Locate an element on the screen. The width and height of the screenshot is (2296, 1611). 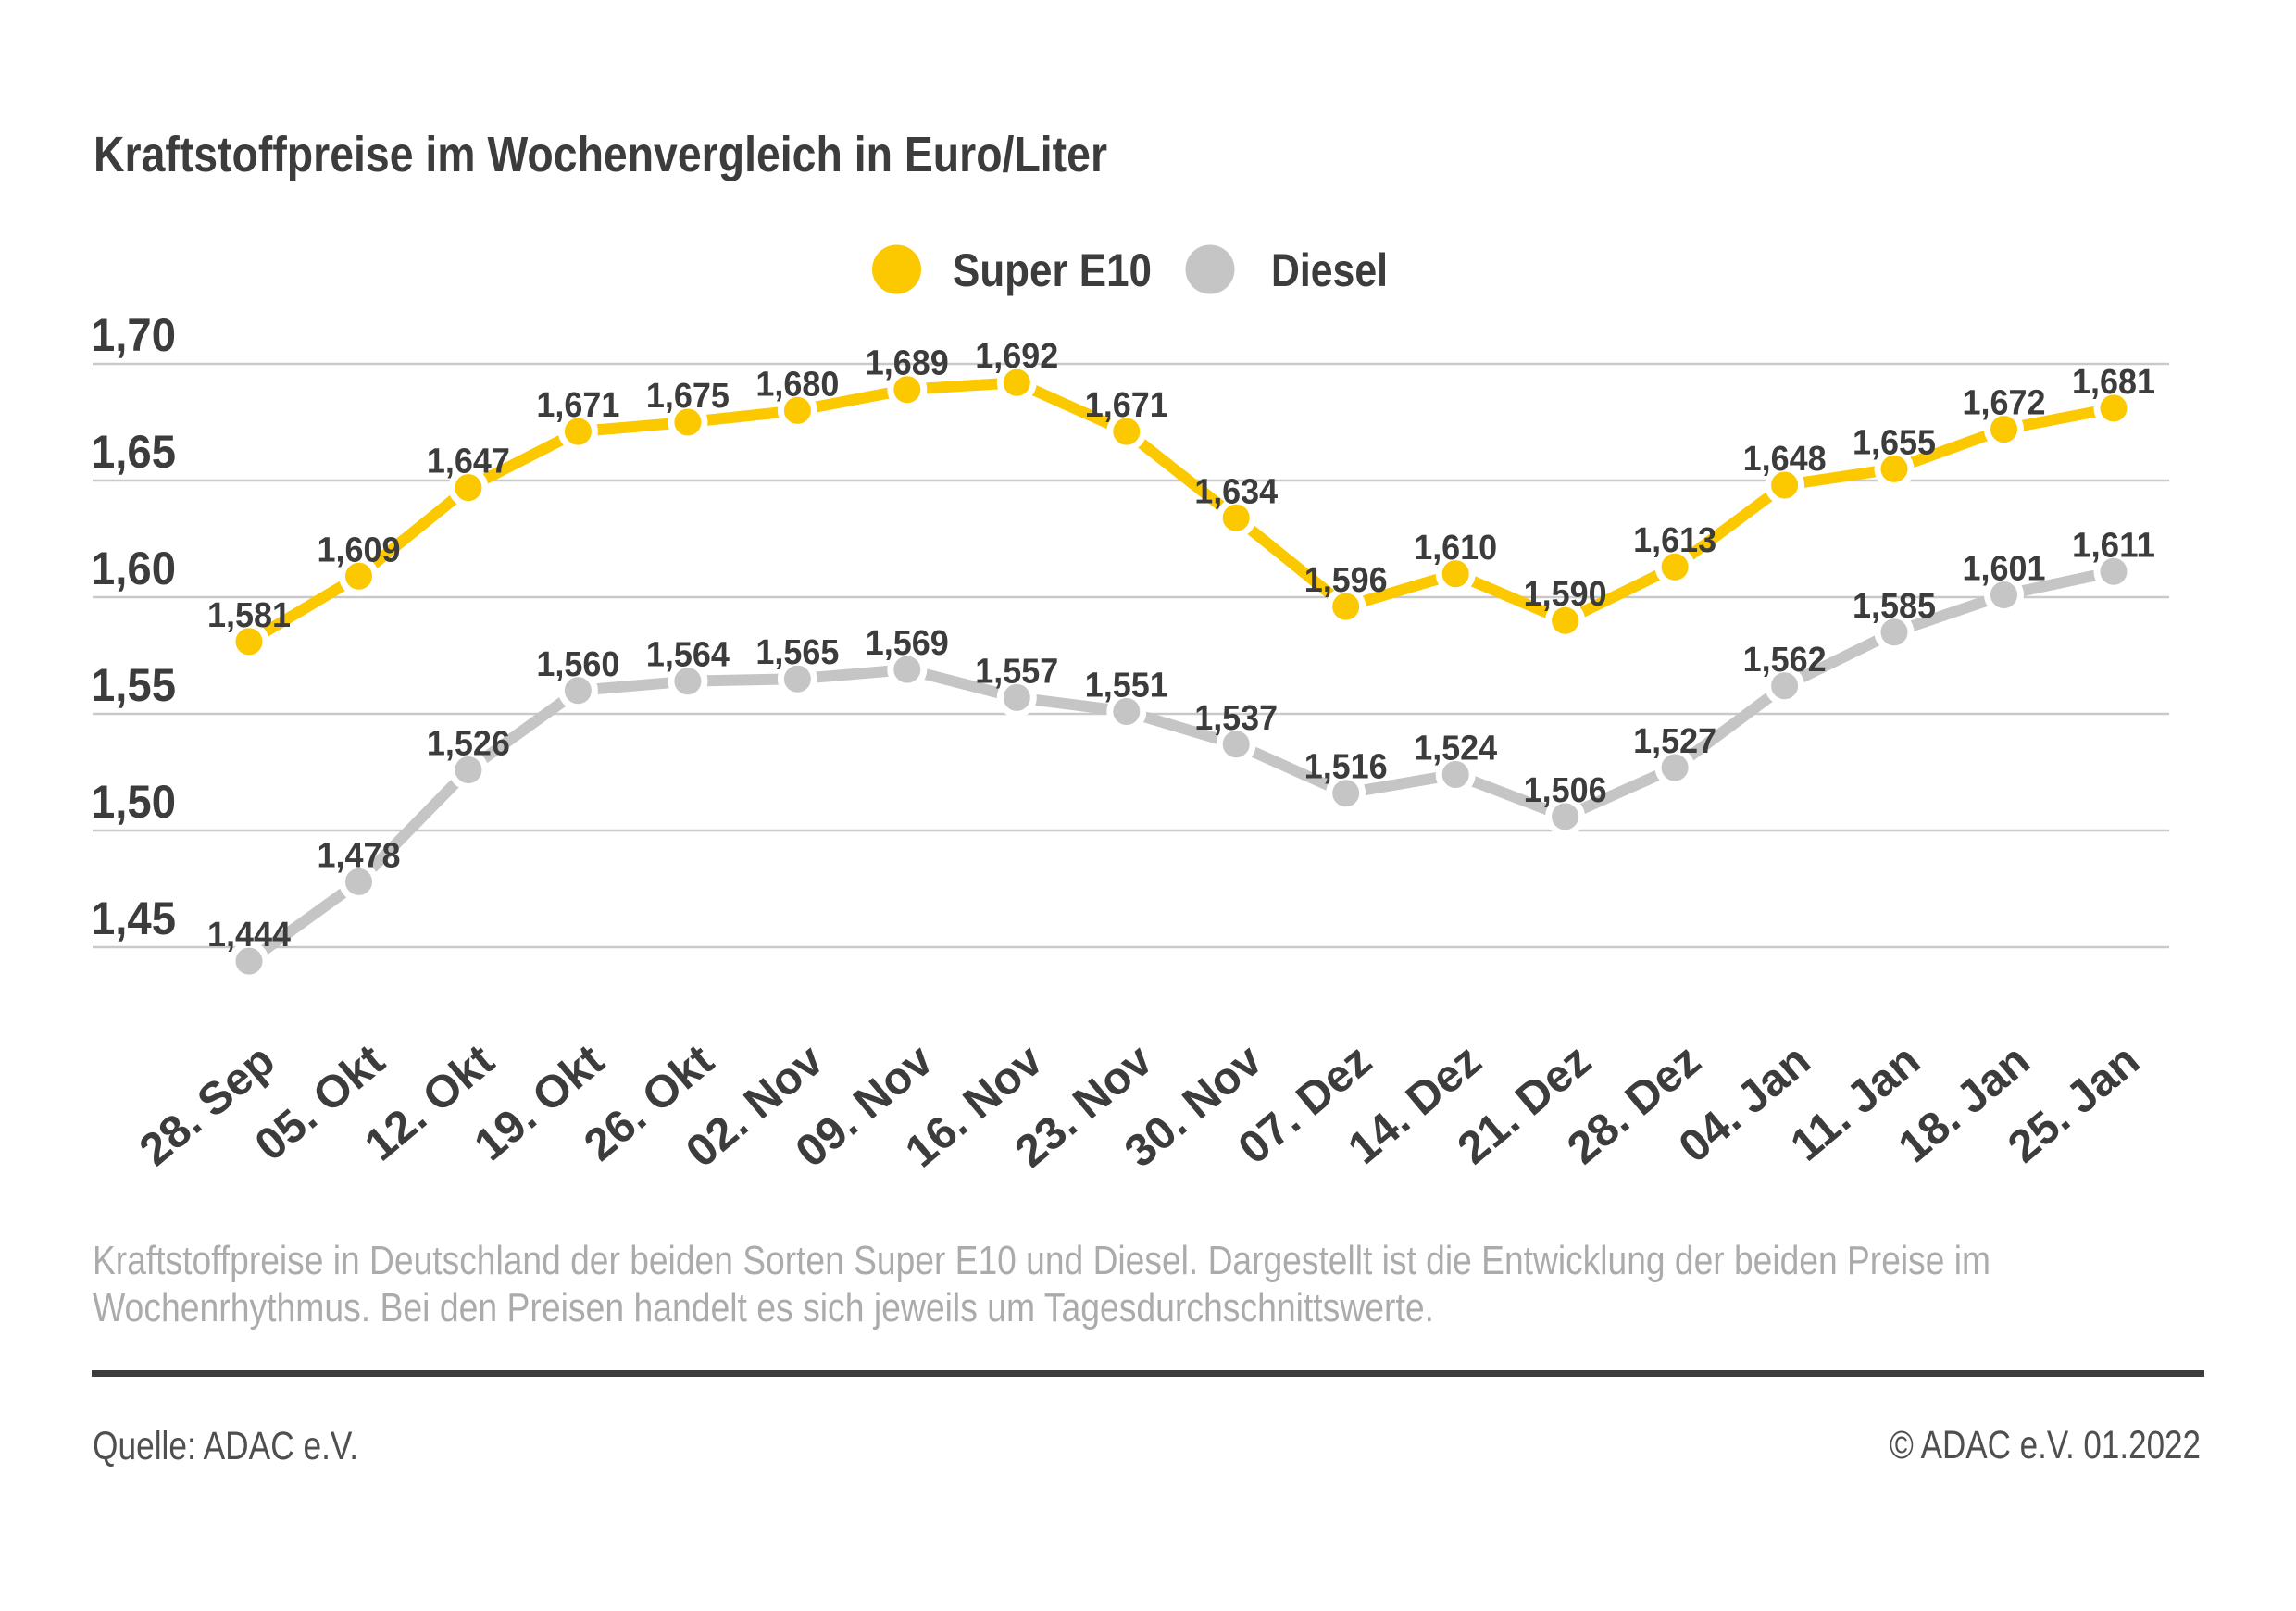
svg-text: 1,596 is located at coordinates (1346, 580).